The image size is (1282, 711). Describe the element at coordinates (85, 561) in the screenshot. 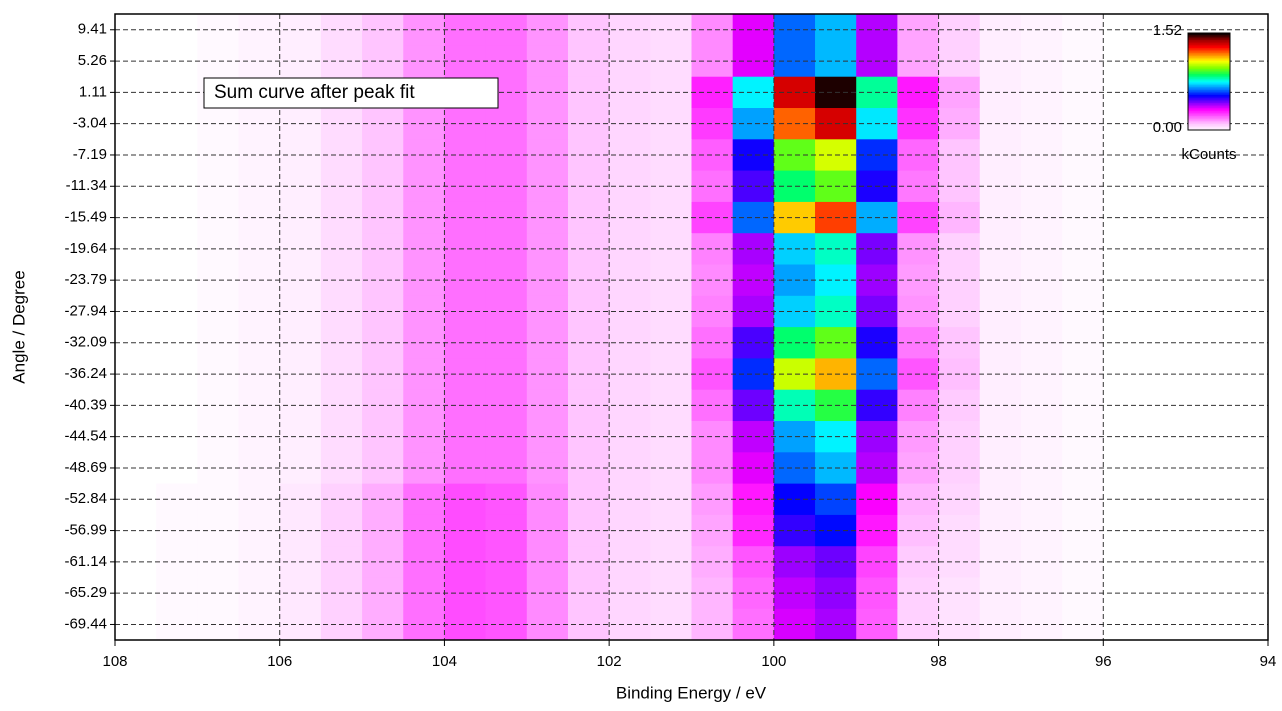

I see `y-tick-label: -61.14` at that location.